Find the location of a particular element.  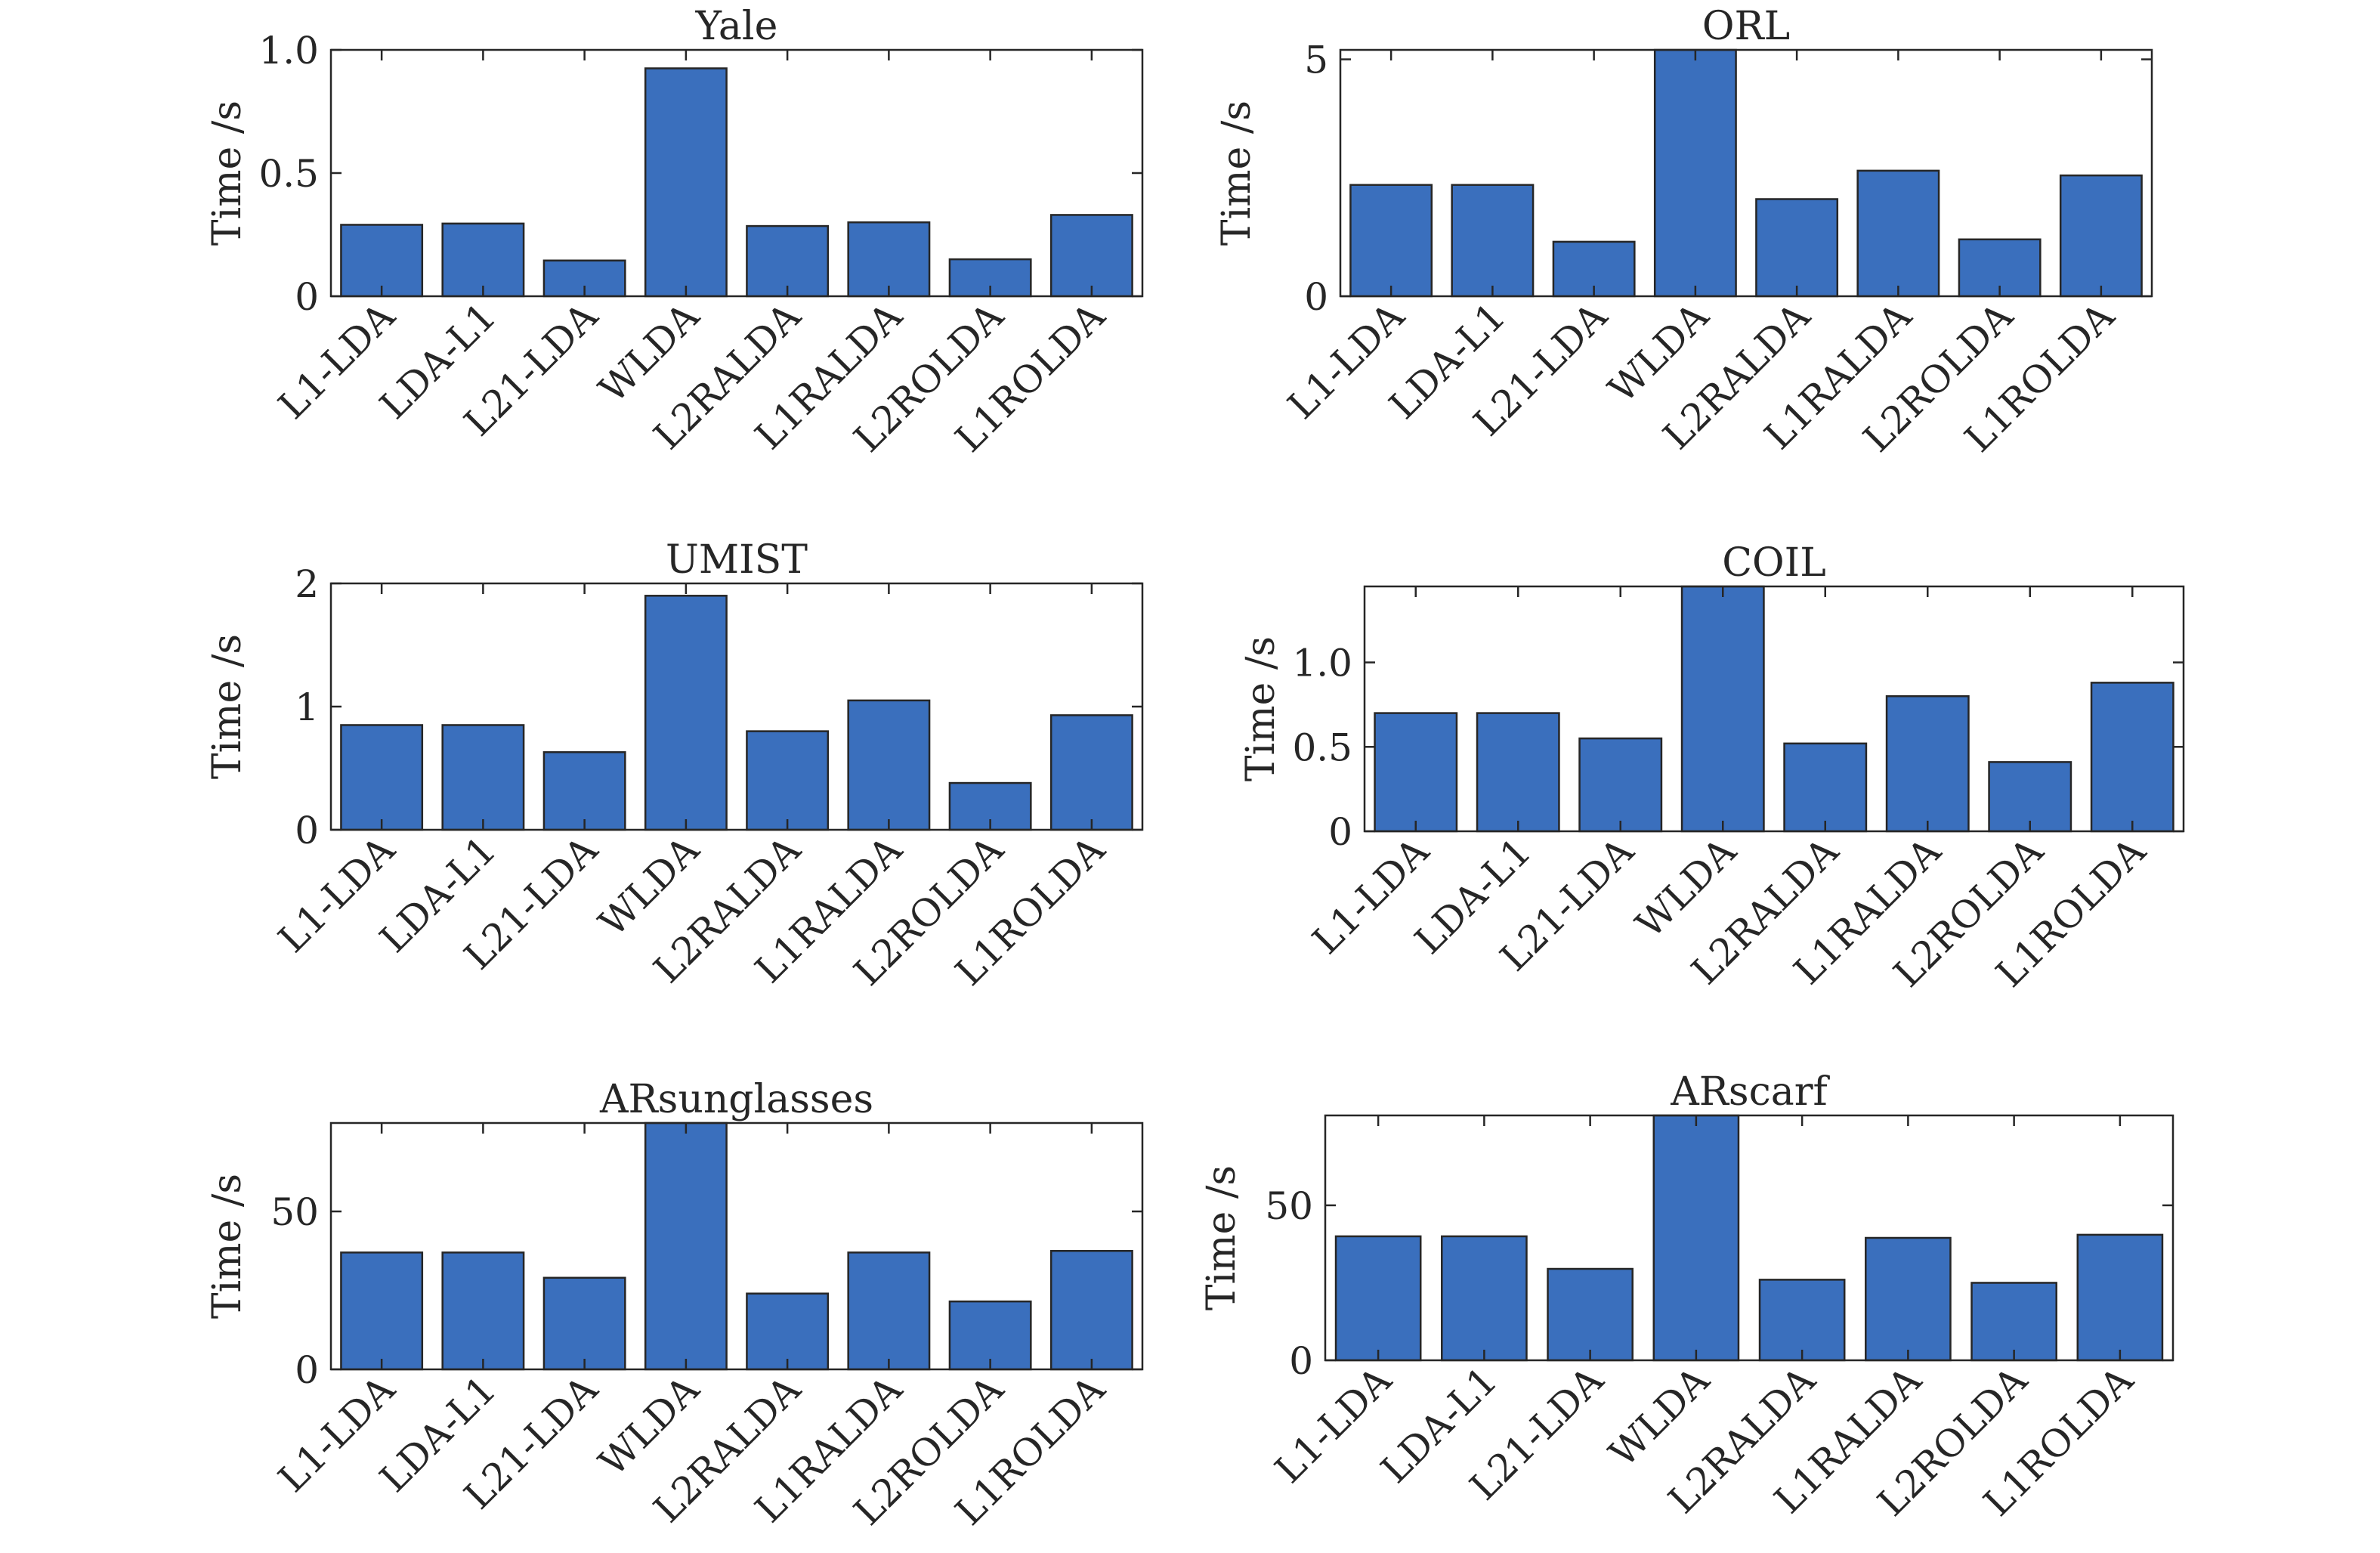

x-tick-label: L1-LDA is located at coordinates (1333, 1425).